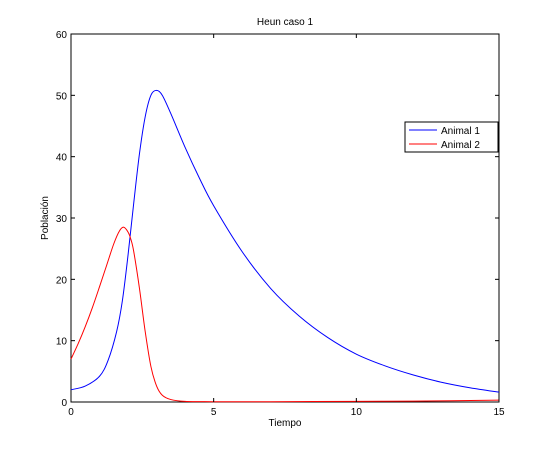  Describe the element at coordinates (285, 22) in the screenshot. I see `chart-title: Heun caso 1` at that location.